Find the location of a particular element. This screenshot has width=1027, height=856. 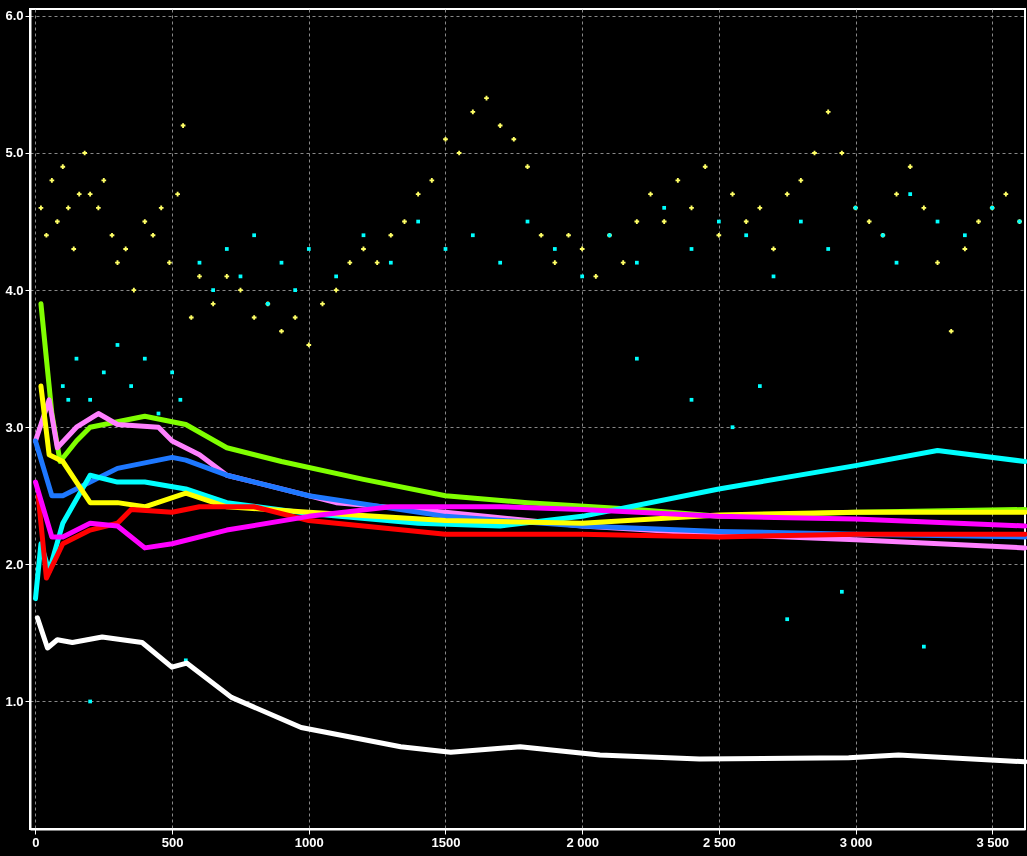

y-tick-label: 1.0 is located at coordinates (14, 701).